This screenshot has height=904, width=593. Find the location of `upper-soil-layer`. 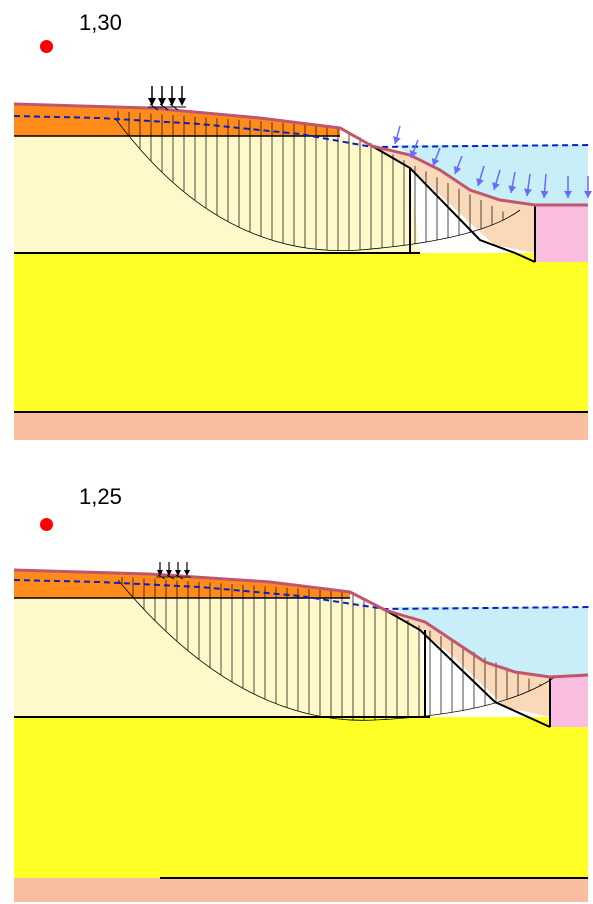

upper-soil-layer is located at coordinates (219, 657).